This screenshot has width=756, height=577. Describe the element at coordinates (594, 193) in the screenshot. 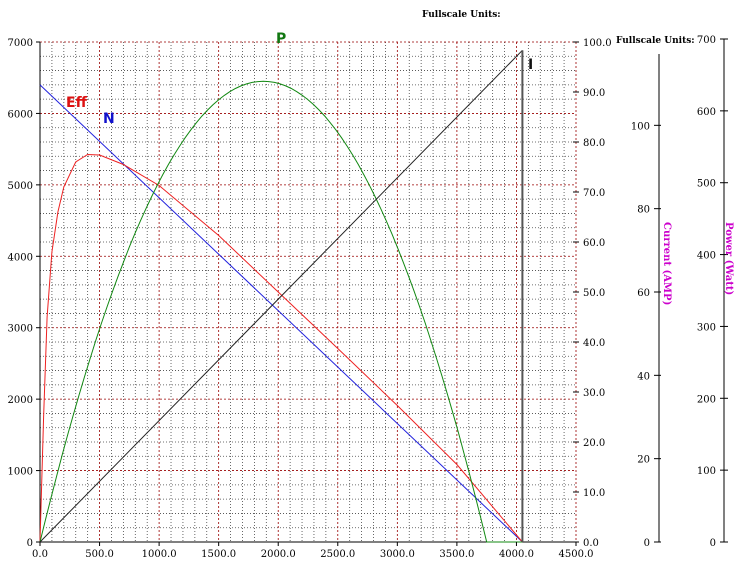

I see `percent-tick-label: 70.0` at that location.